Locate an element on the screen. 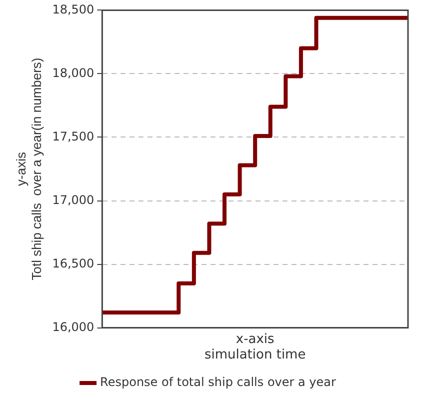  y-tick-label: 16,500 is located at coordinates (73, 263).